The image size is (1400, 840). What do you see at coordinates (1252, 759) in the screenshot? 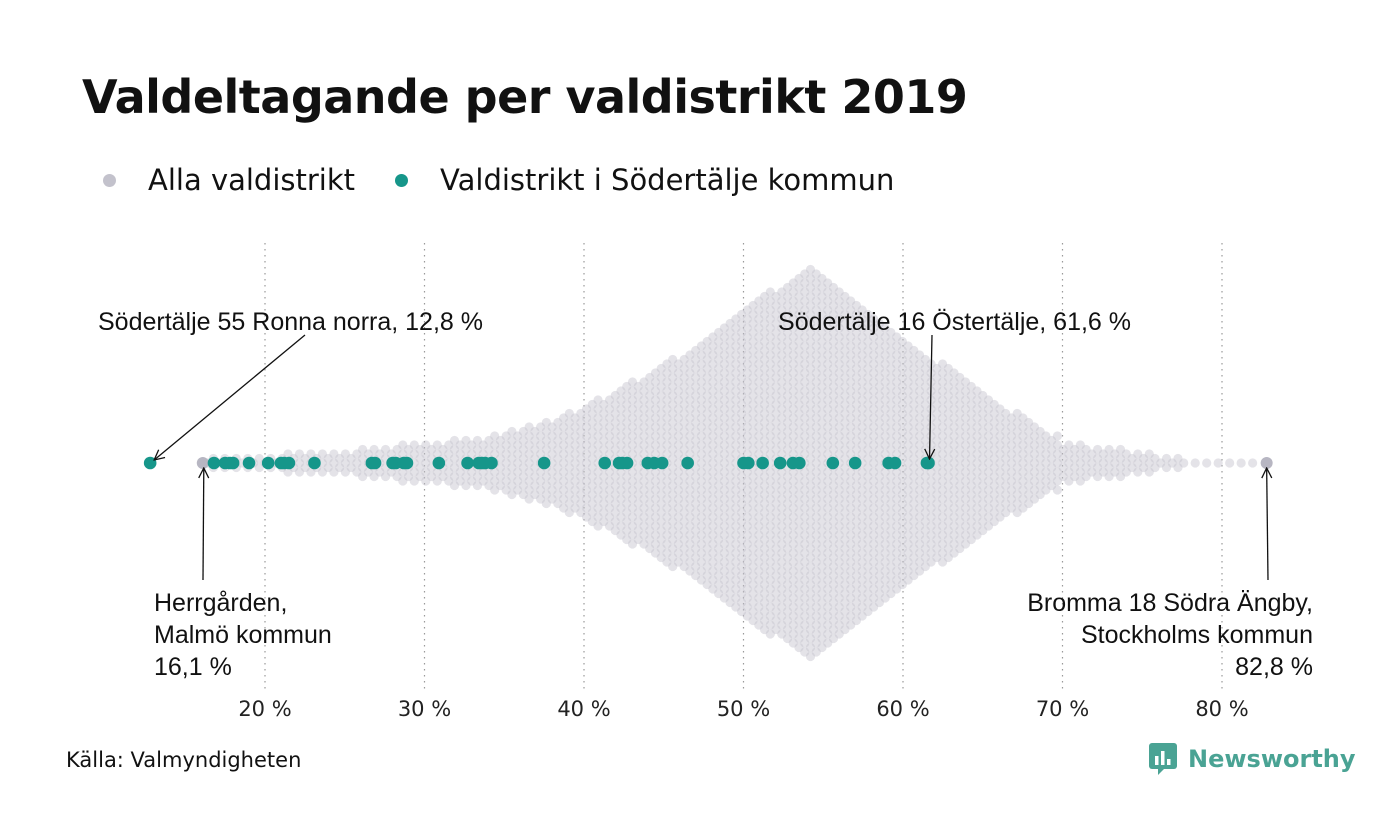
I see `brand-logo: Newsworthy` at bounding box center [1252, 759].